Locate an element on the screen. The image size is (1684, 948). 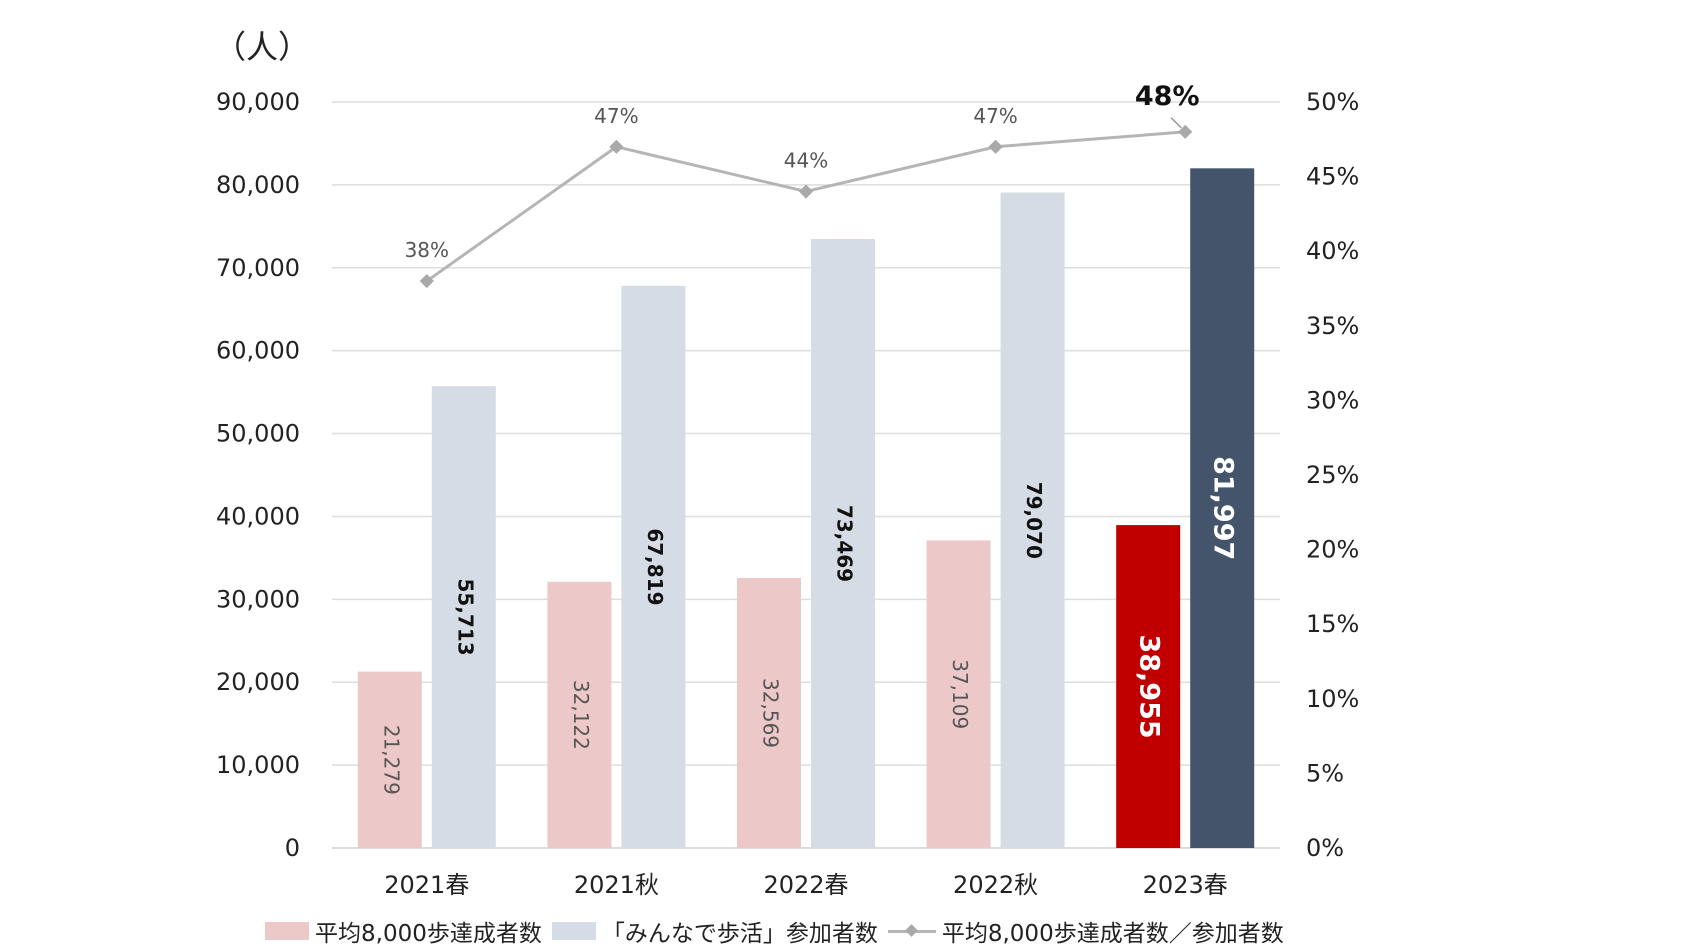
left-axis-tick-label: 20,000 is located at coordinates (258, 682).